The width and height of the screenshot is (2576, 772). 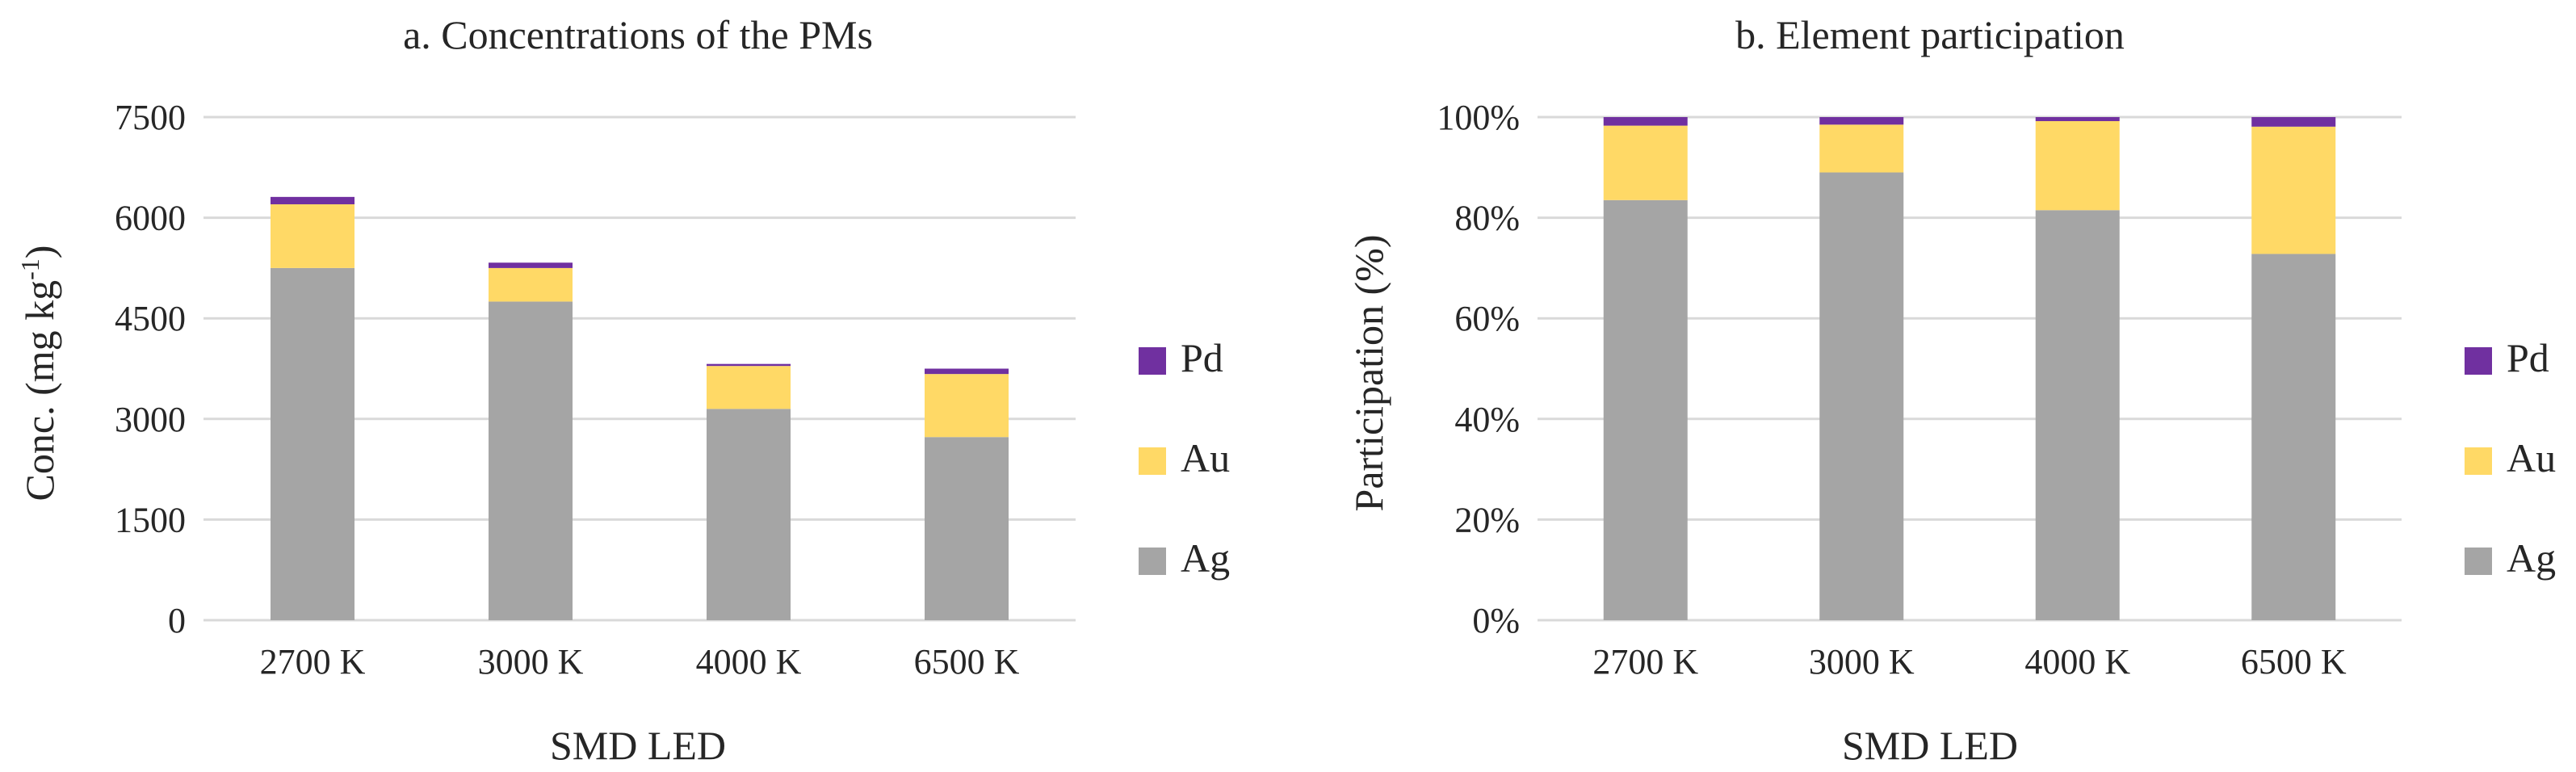 What do you see at coordinates (313, 662) in the screenshot?
I see `chart-a-x-tick-label: 2700 K` at bounding box center [313, 662].